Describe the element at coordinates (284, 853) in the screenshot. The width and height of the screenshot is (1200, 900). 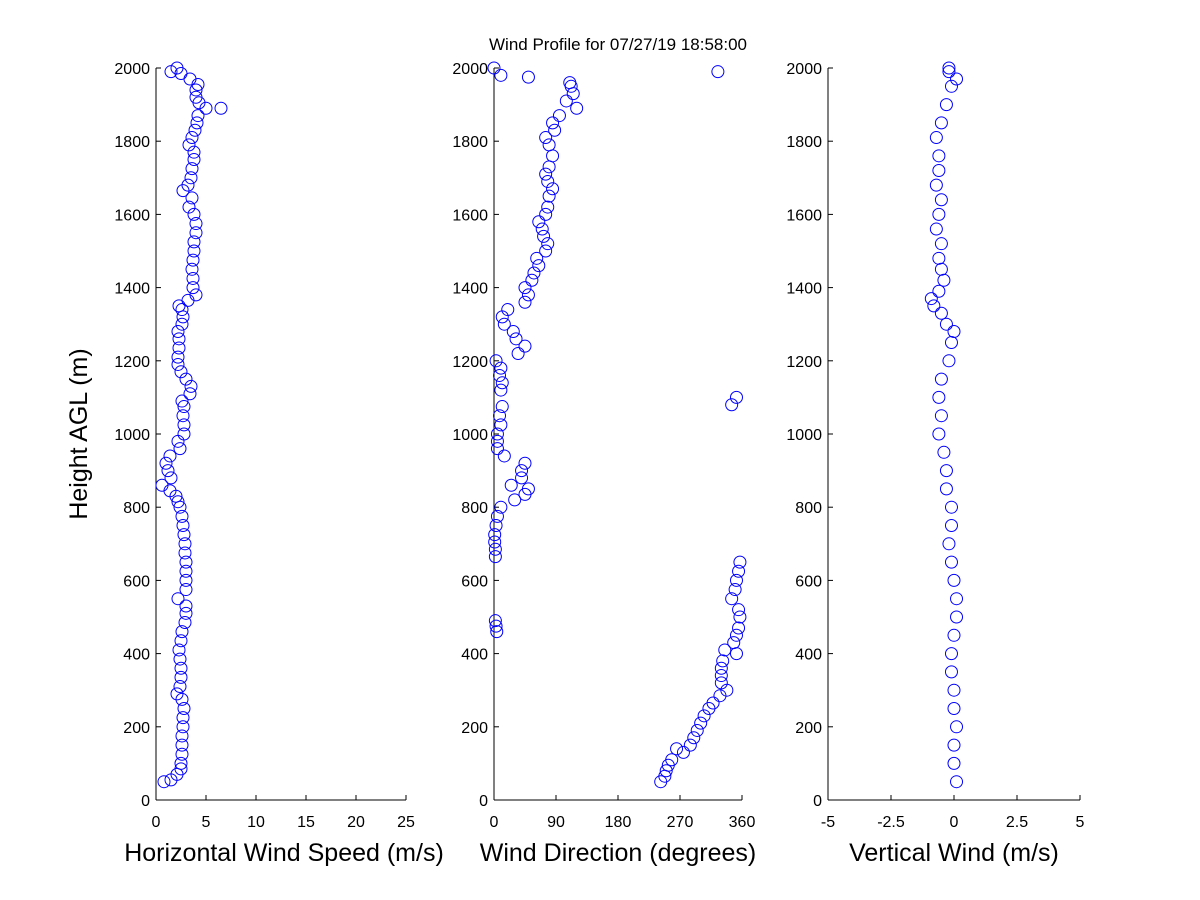
I see `x-axis-label: Horizontal Wind Speed (m/s)` at that location.